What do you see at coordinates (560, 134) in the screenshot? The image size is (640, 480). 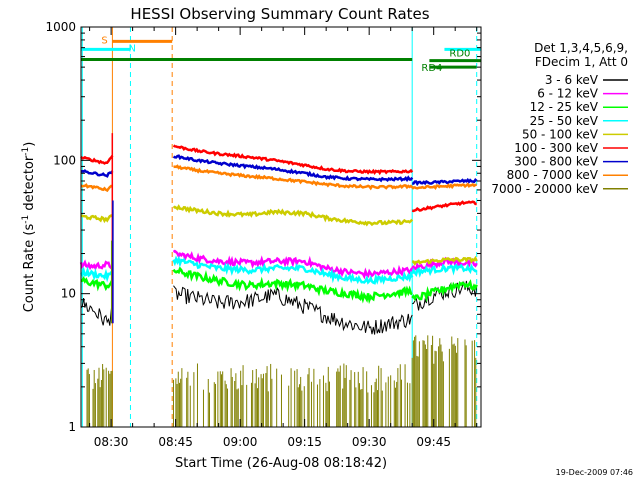 I see `legend-label-4: 50 - 100 keV` at bounding box center [560, 134].